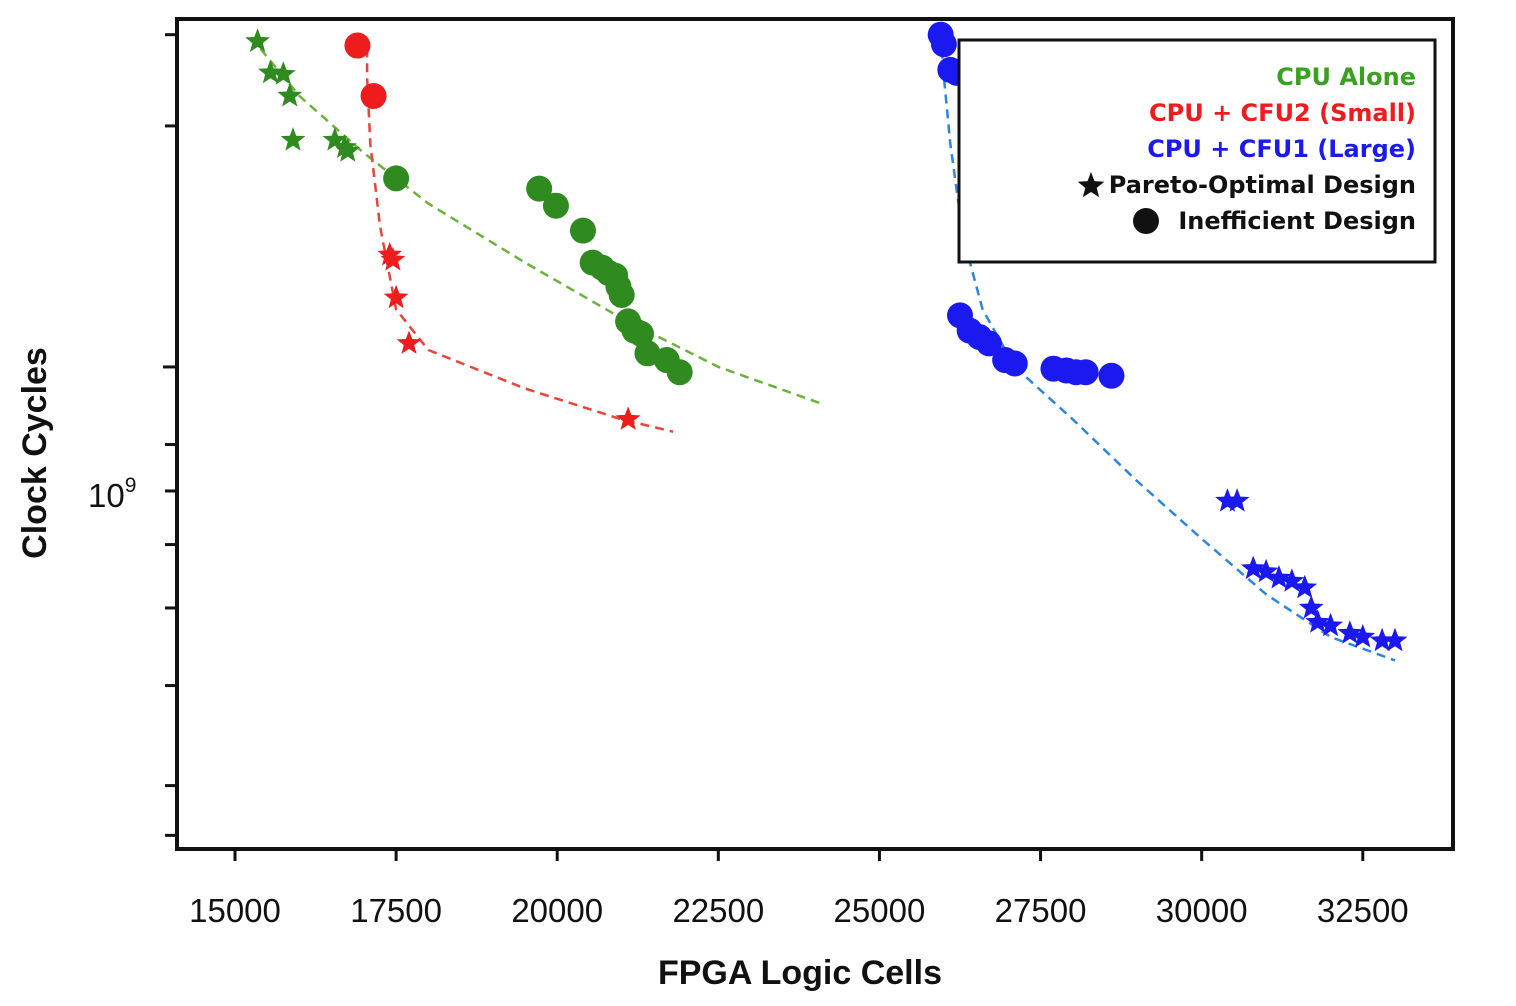 This screenshot has height=1006, width=1516. Describe the element at coordinates (1041, 910) in the screenshot. I see `x-tick-label: 27500` at that location.